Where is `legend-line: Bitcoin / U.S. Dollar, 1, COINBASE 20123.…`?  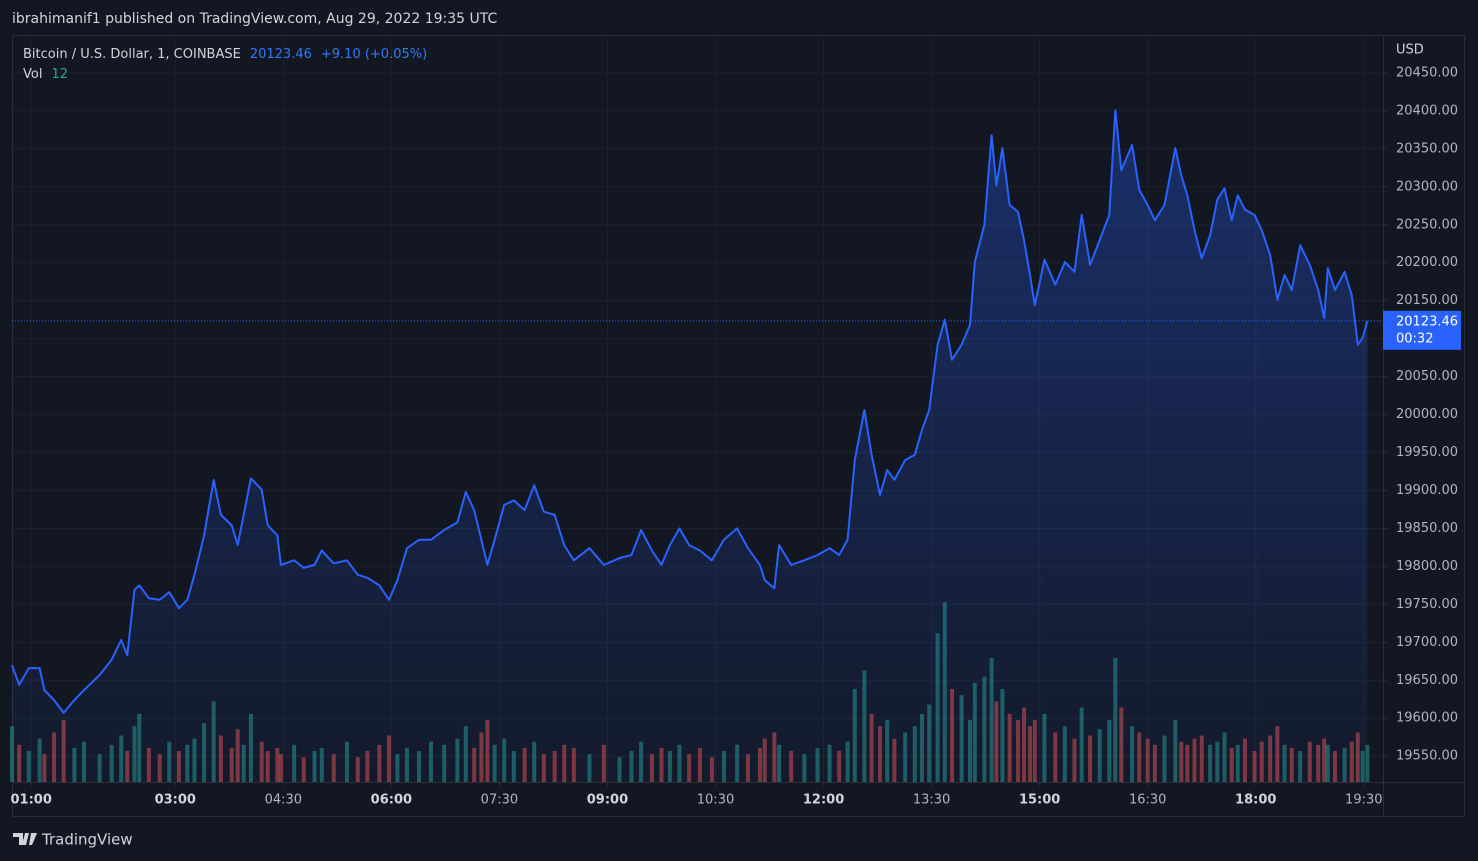 legend-line: Bitcoin / U.S. Dollar, 1, COINBASE 20123.… is located at coordinates (225, 54).